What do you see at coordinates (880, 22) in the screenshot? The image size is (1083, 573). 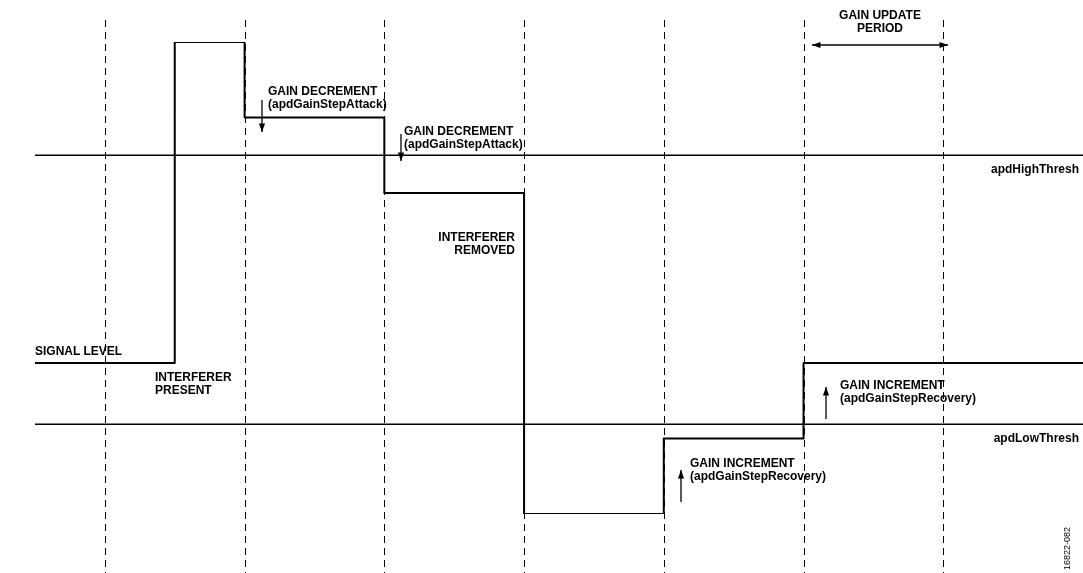 I see `text: GAIN UPDATE PERIOD` at bounding box center [880, 22].